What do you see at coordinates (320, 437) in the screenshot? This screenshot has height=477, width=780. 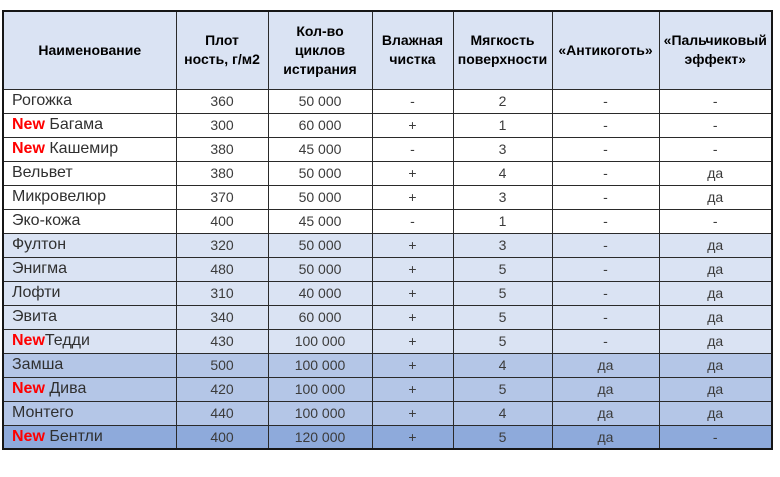 I see `cycles-cell: 120 000` at bounding box center [320, 437].